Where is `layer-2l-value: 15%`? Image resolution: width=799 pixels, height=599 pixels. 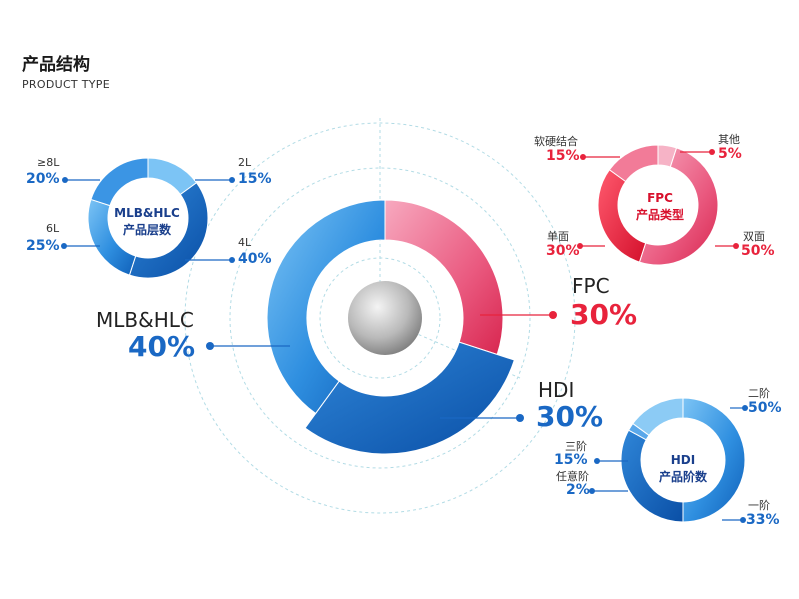
layer-2l-value: 15% is located at coordinates (255, 179).